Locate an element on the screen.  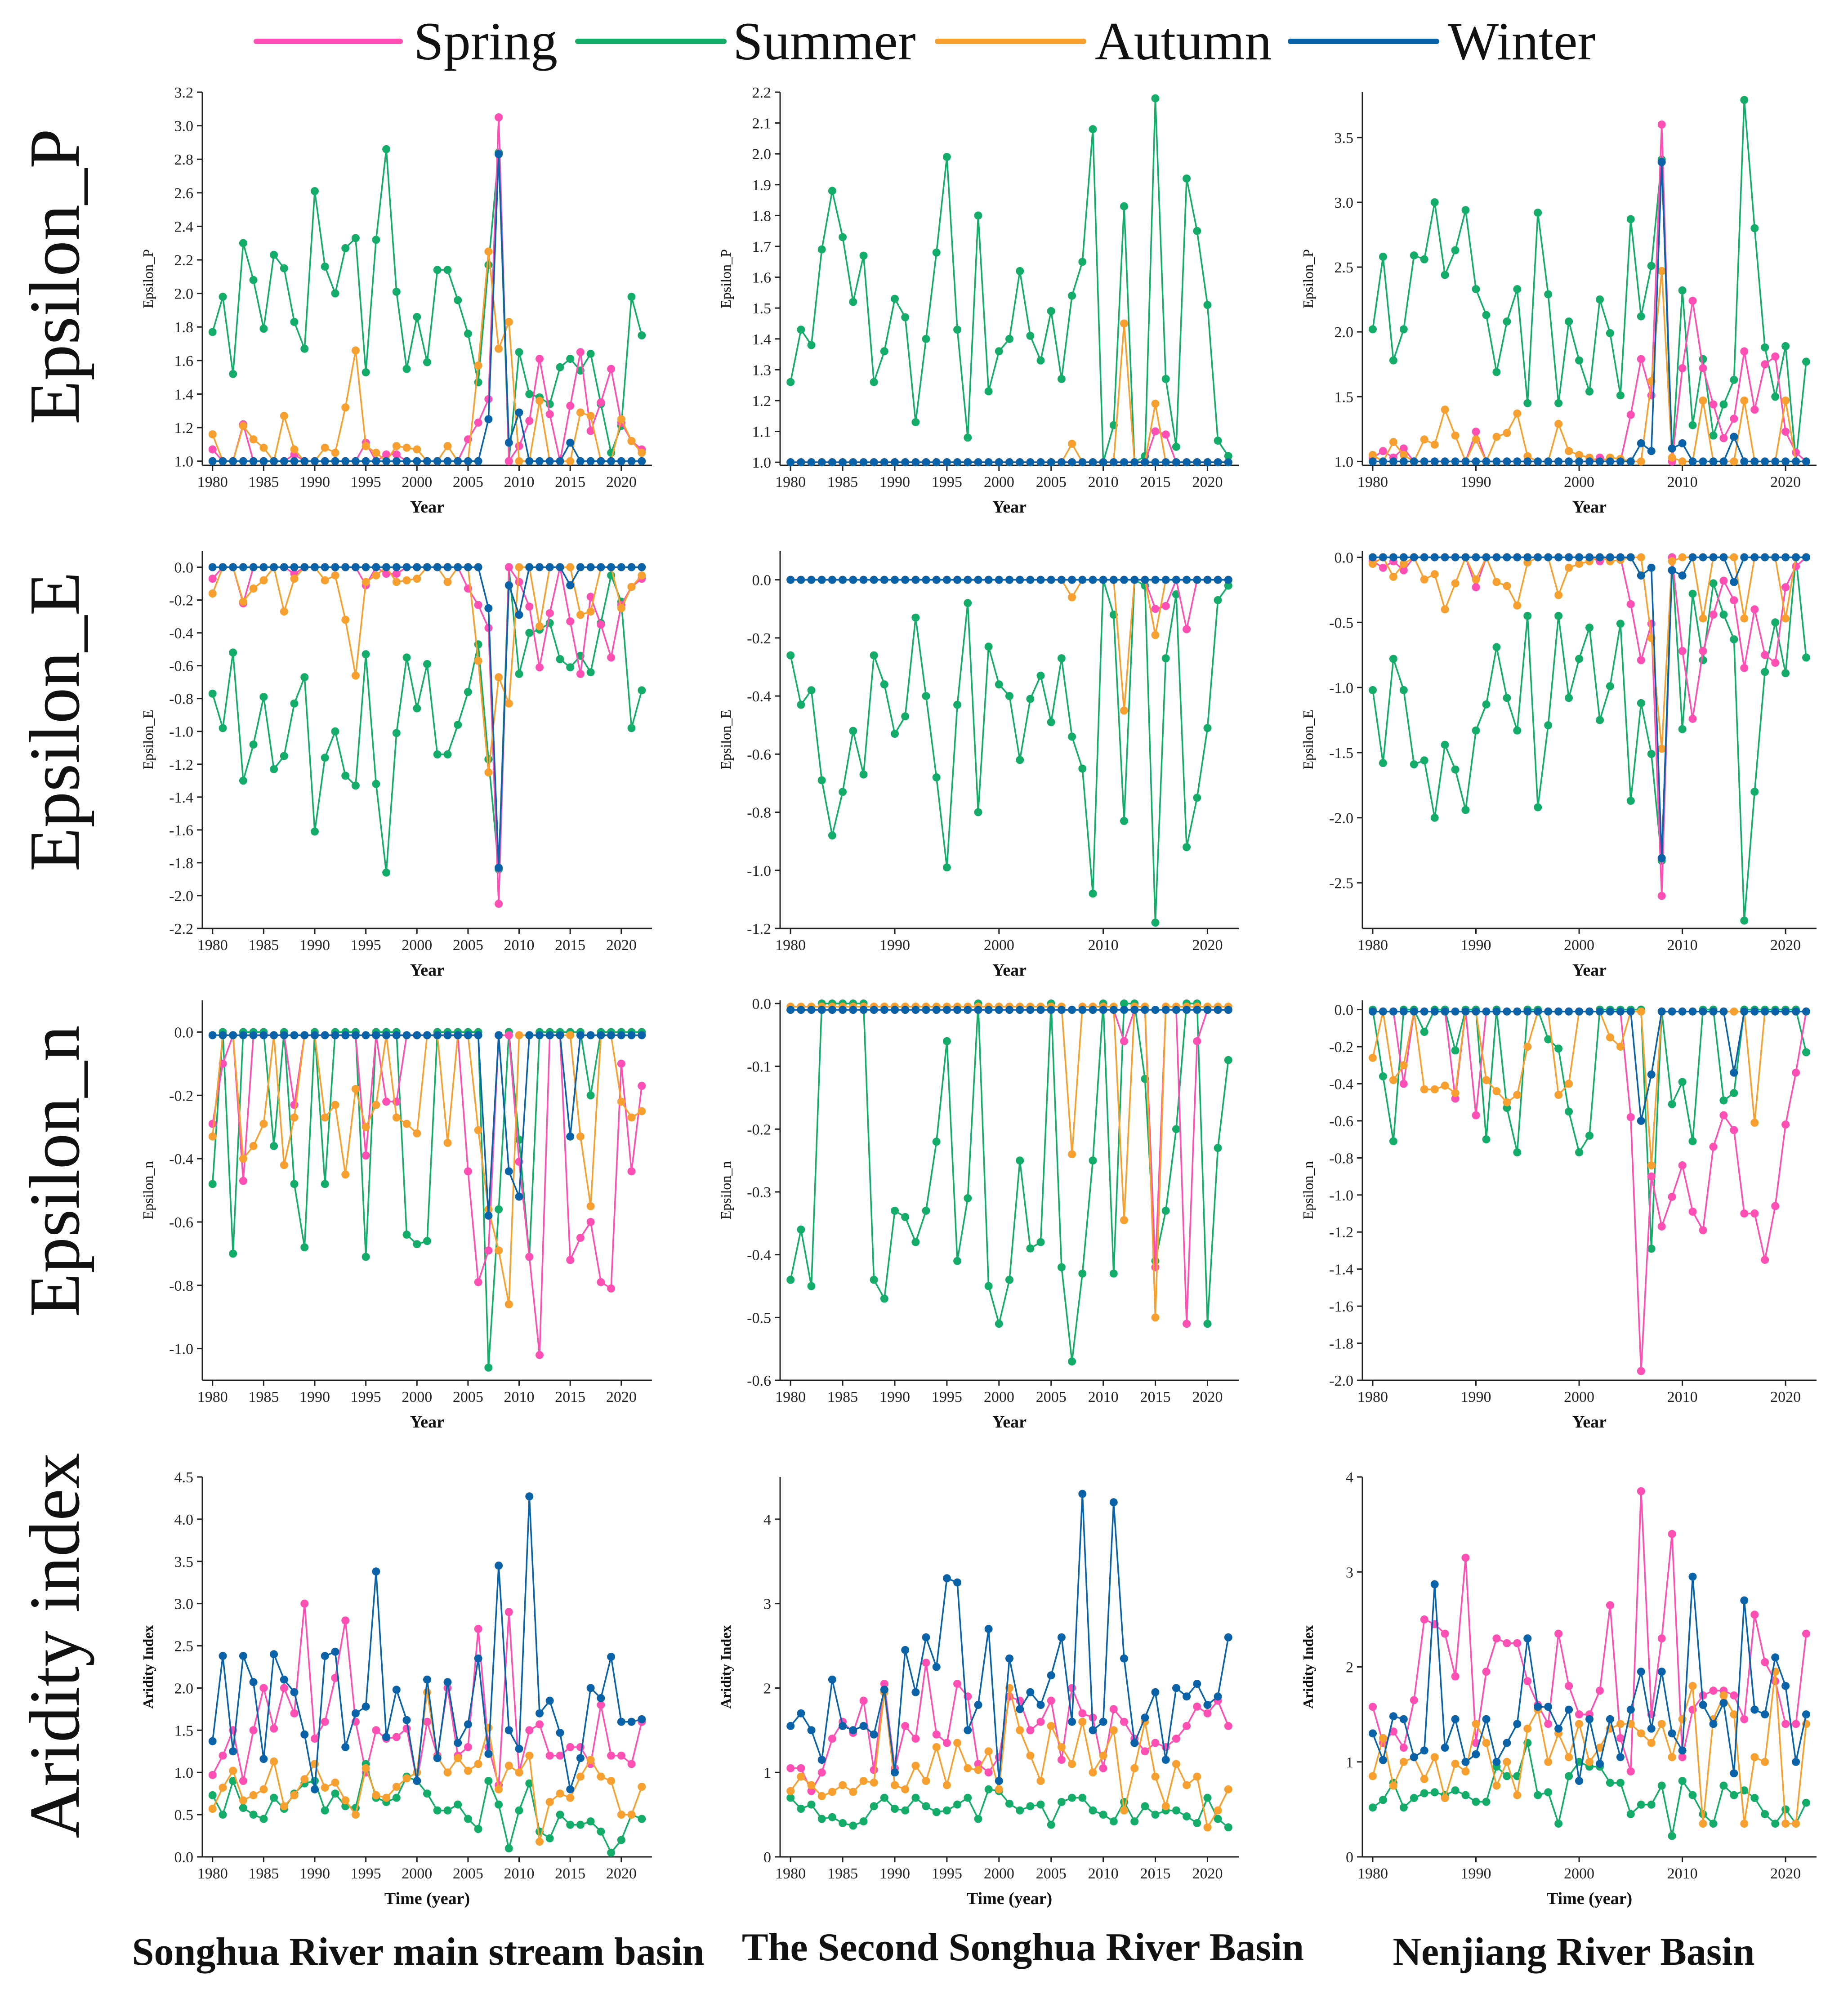
series-line-spring is located at coordinates (428, 289).